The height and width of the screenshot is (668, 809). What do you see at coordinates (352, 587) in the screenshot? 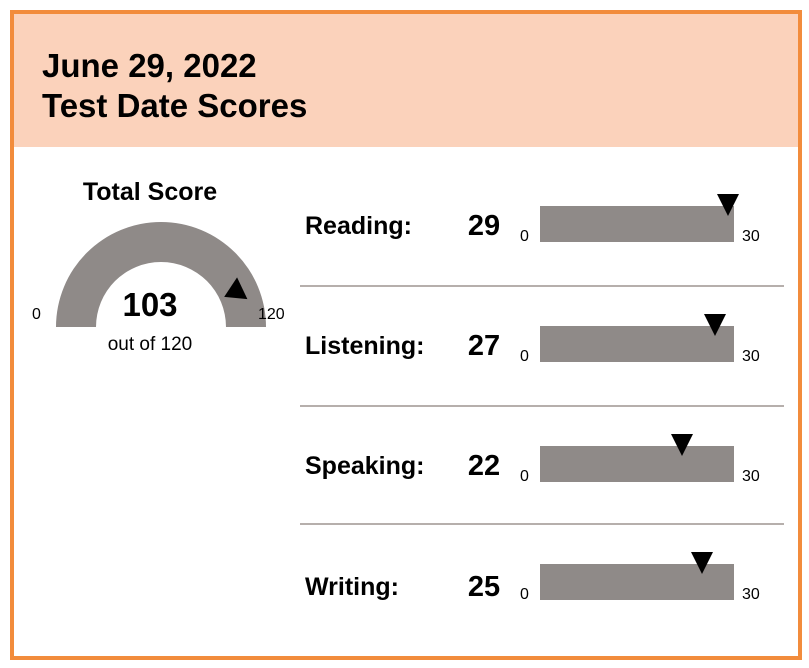
I see `section-label: Writing:` at bounding box center [352, 587].